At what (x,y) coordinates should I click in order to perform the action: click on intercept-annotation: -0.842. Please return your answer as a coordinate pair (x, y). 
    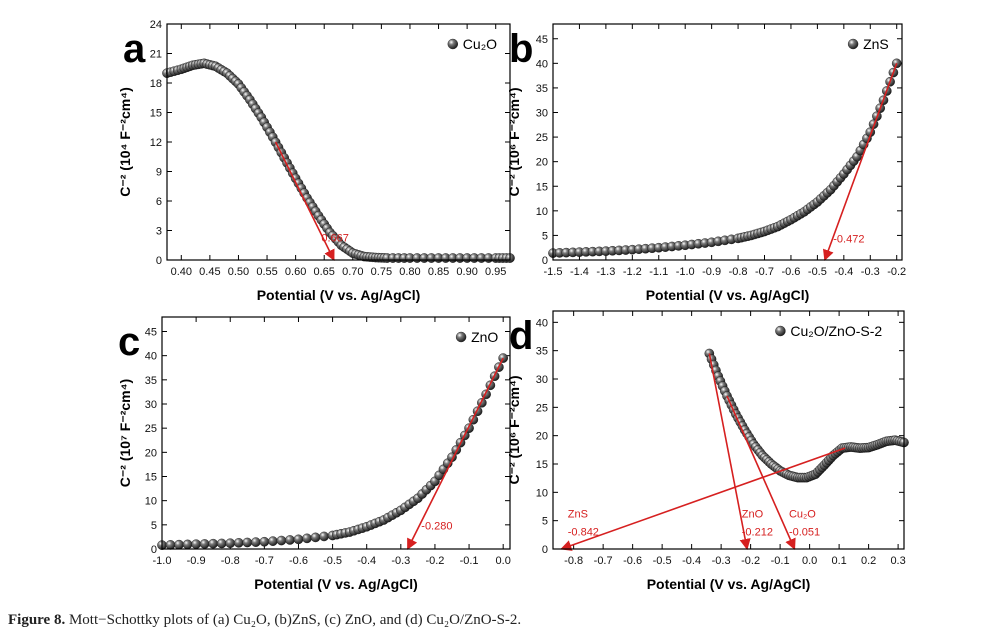
    Looking at the image, I should click on (583, 532).